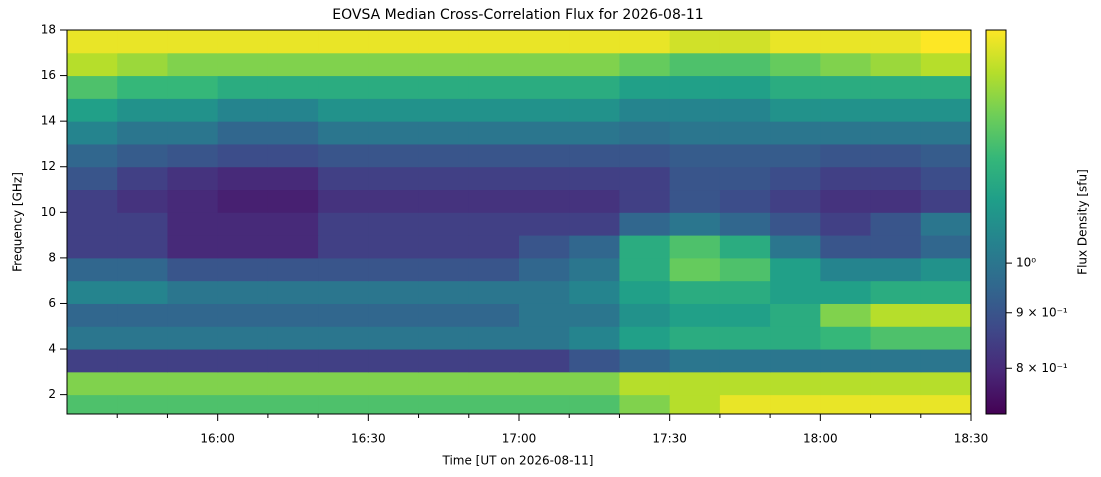 The image size is (1101, 477). Describe the element at coordinates (52, 257) in the screenshot. I see `y-tick-label: 8` at that location.